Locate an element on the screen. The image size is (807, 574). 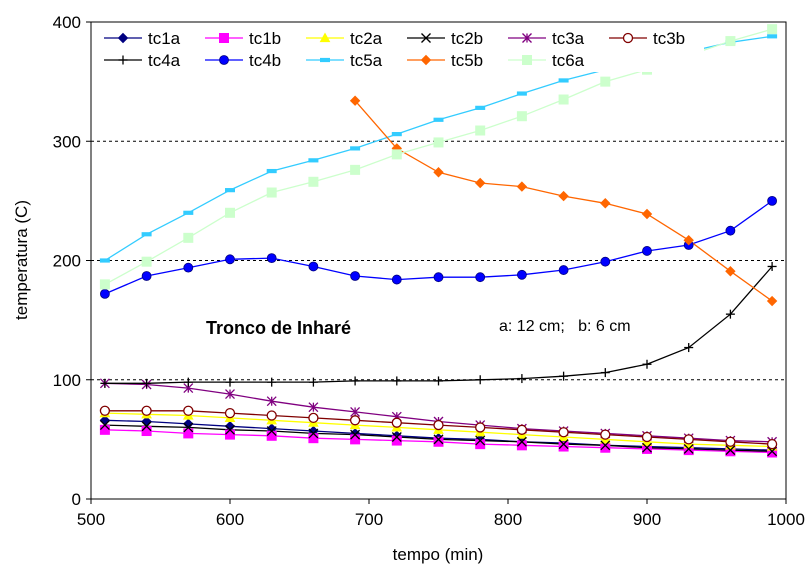
x-tick-label: 900 is located at coordinates (647, 519).